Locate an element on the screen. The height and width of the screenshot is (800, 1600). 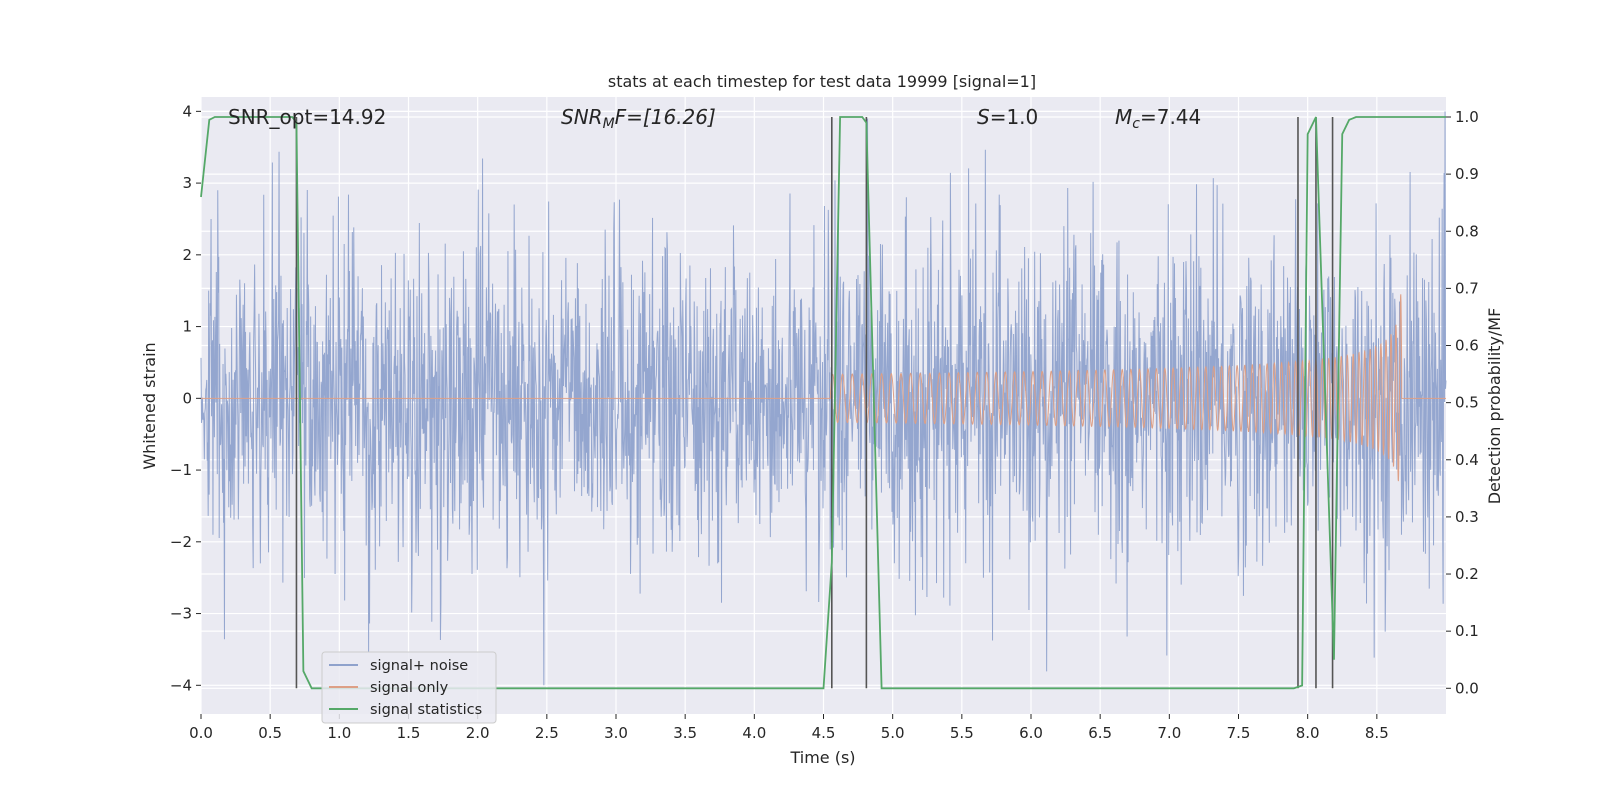
legend-label-signal-only: signal only is located at coordinates (409, 688).